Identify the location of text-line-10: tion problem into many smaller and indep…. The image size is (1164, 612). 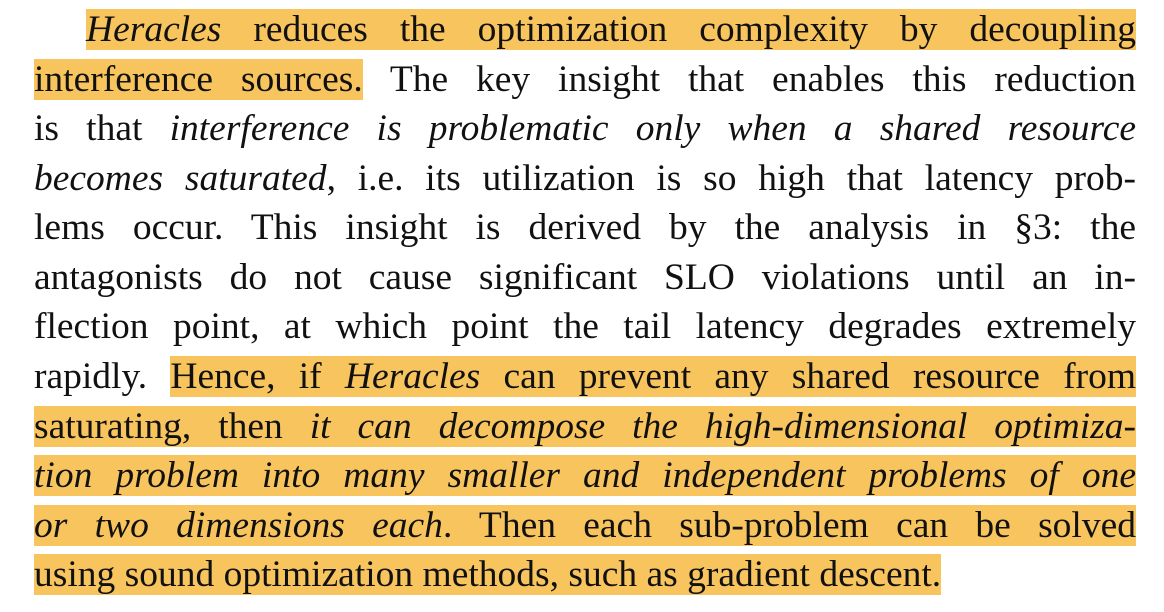
(585, 476).